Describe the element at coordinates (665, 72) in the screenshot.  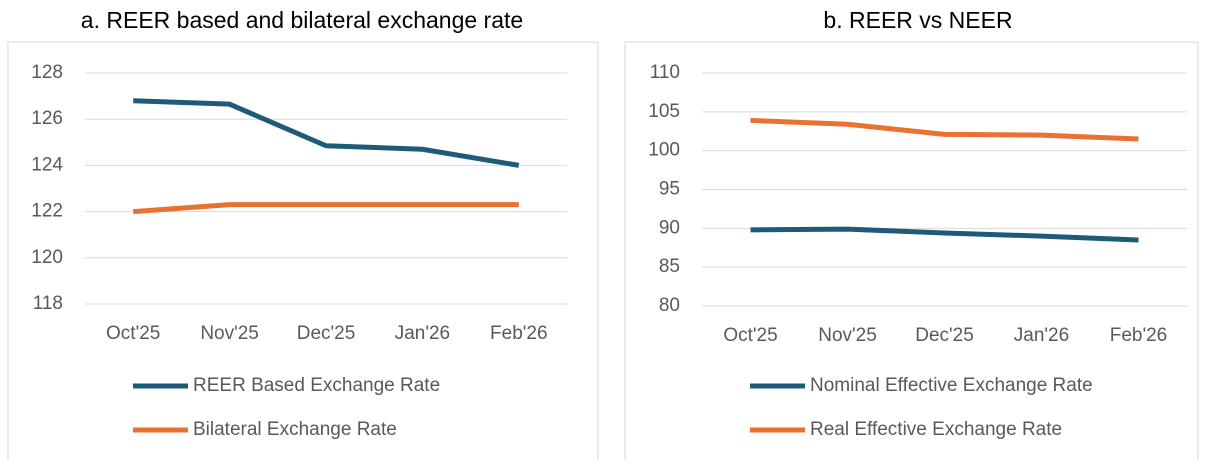
I see `y-tick-label: 110` at that location.